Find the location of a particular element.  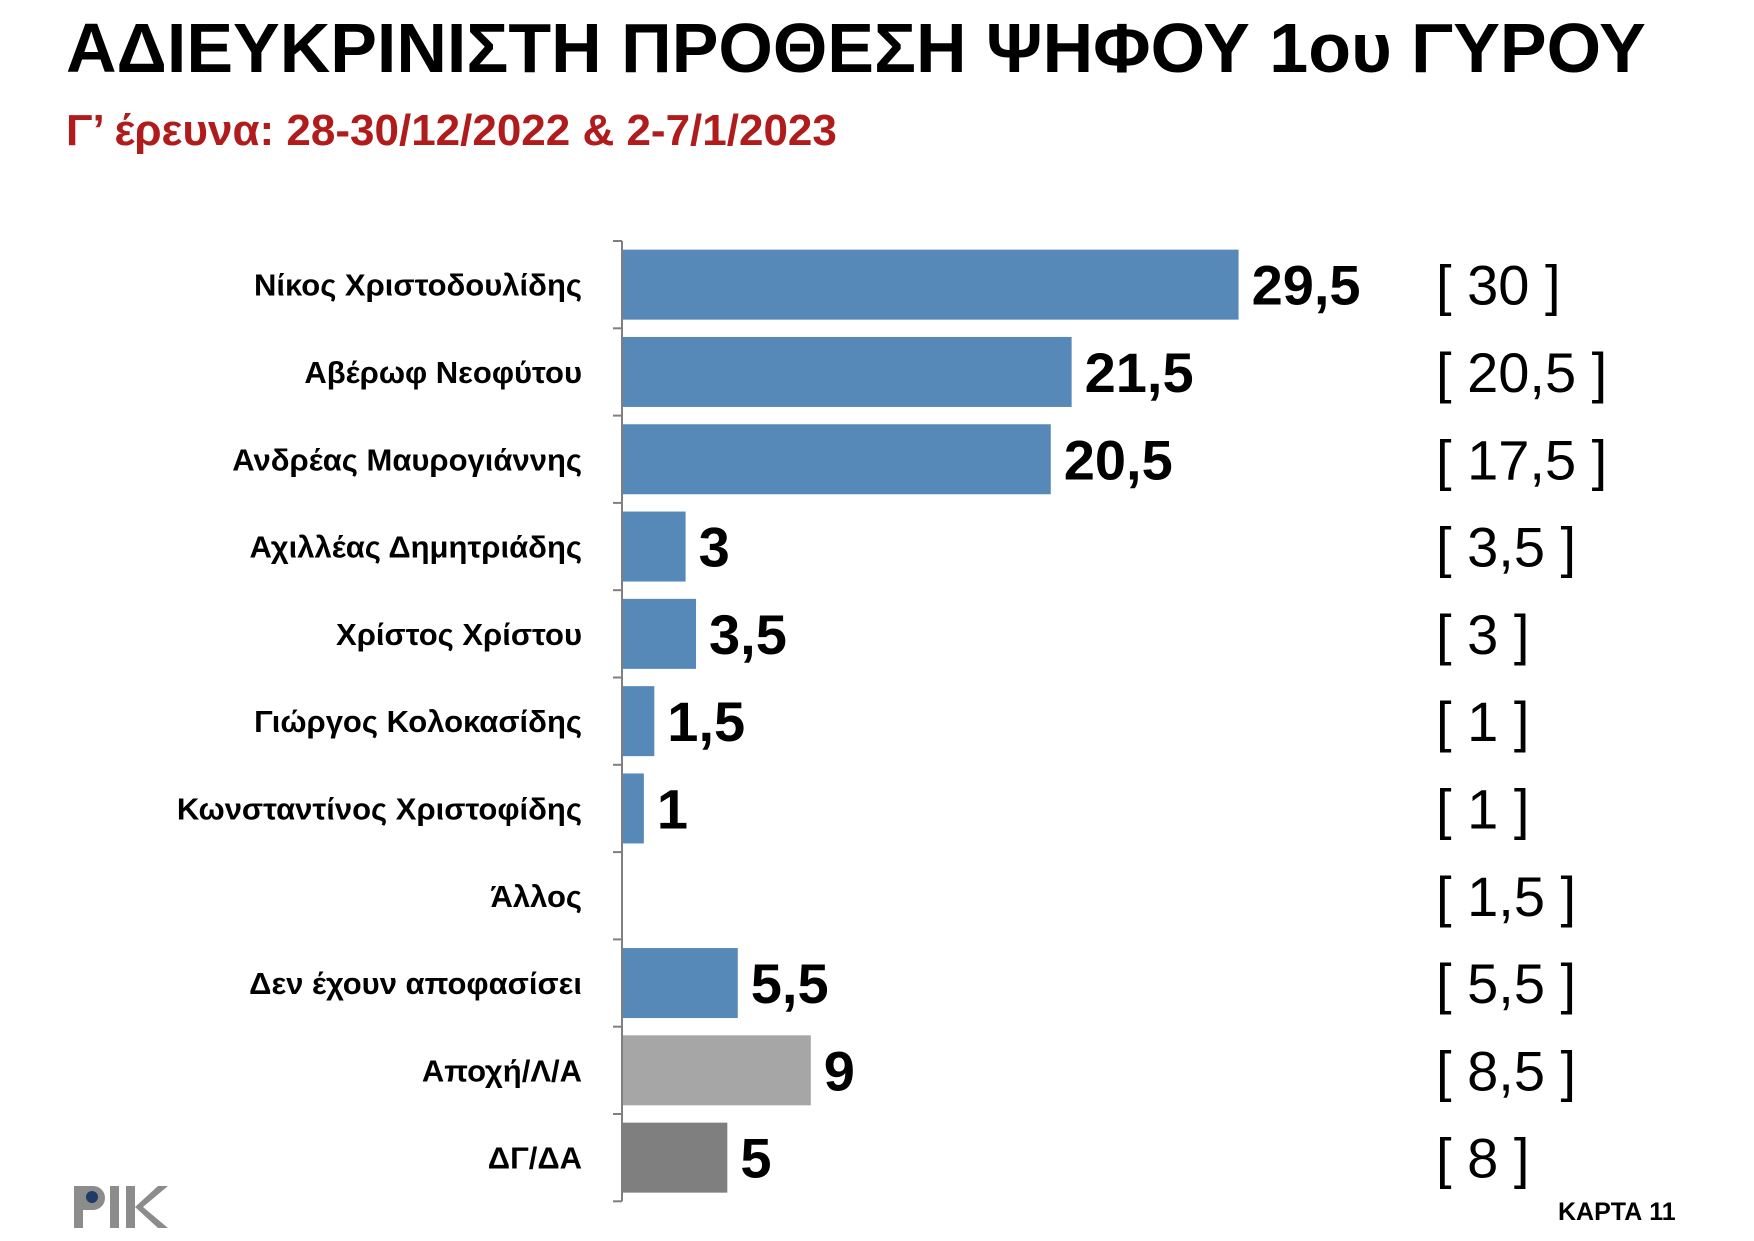

category-label: Ανδρέας Μαυρογιάννης is located at coordinates (407, 459).